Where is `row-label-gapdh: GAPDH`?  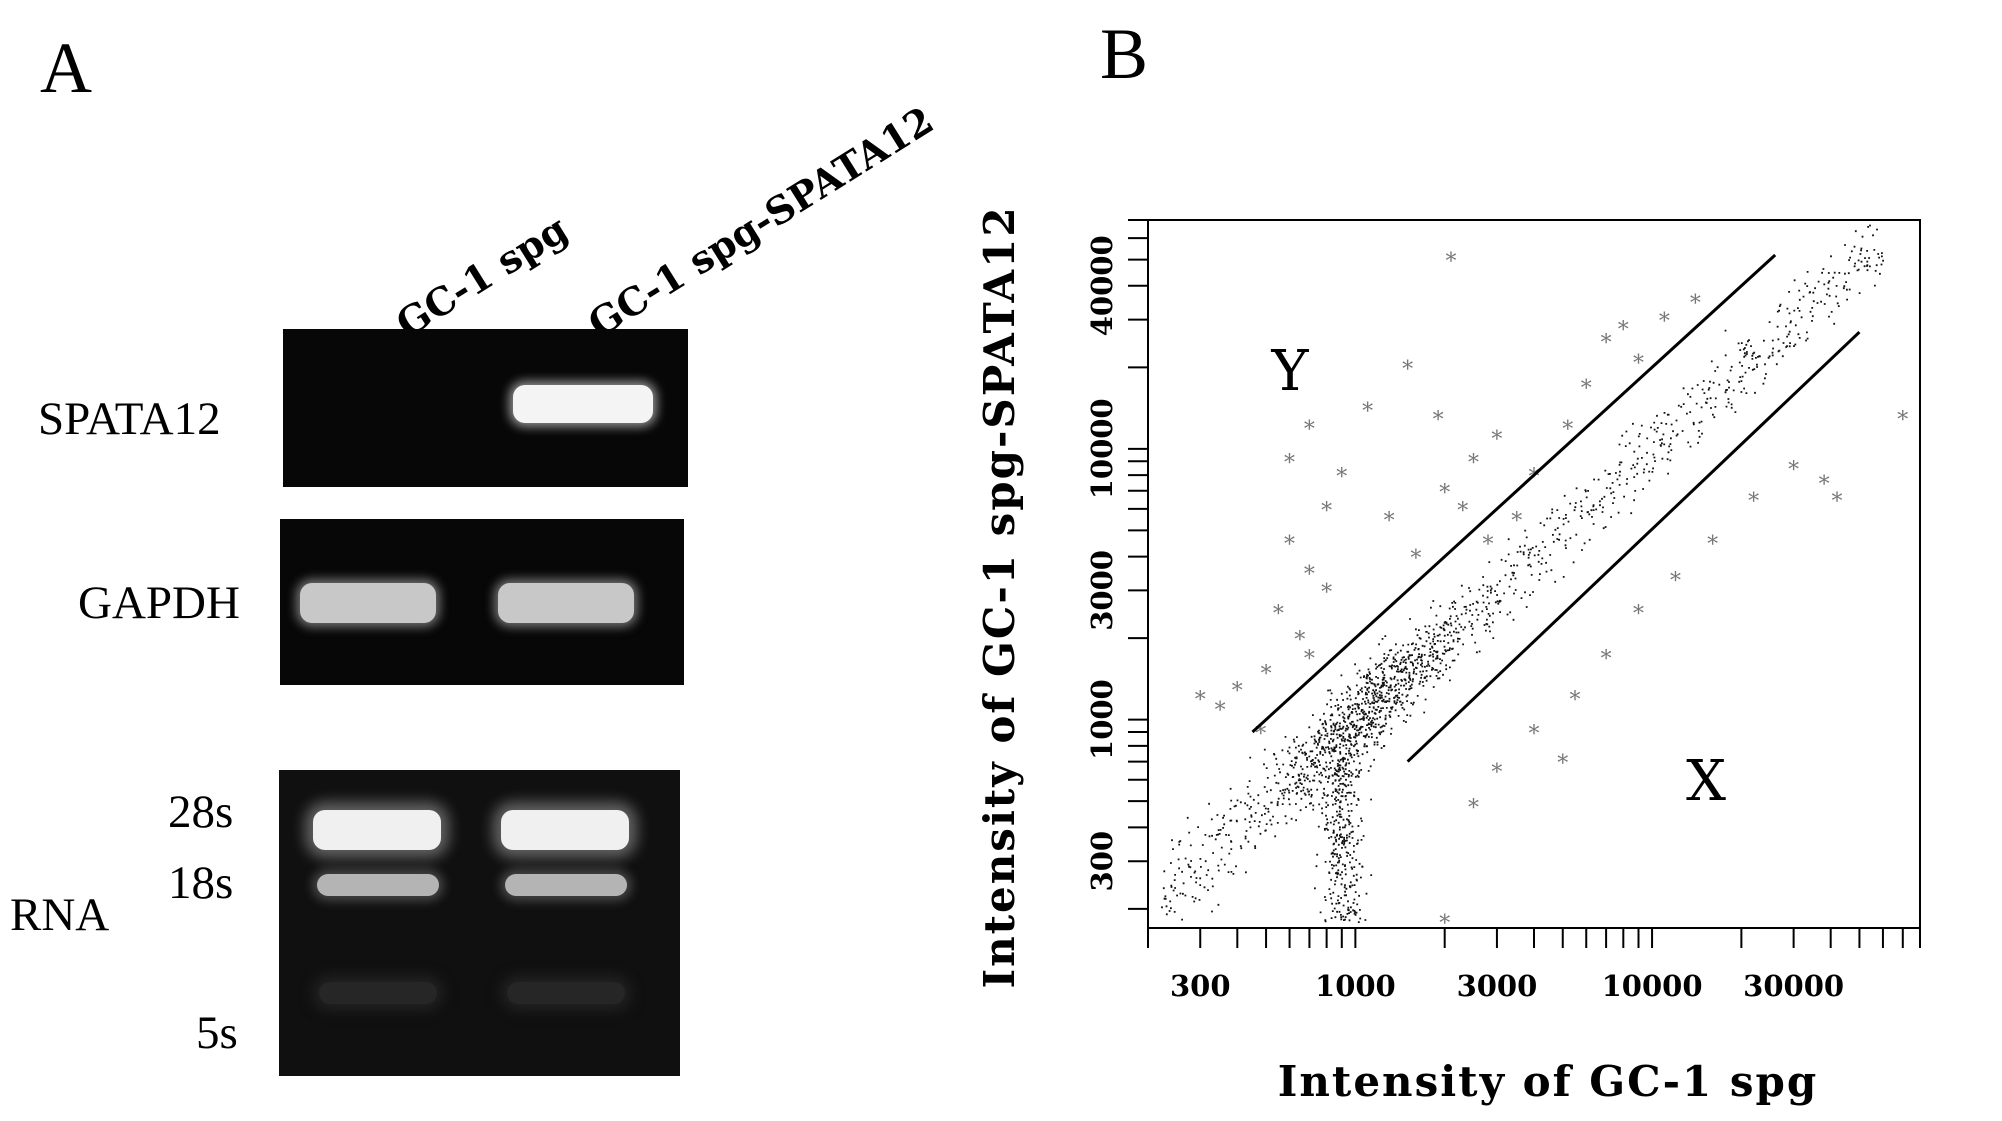
row-label-gapdh: GAPDH is located at coordinates (159, 603).